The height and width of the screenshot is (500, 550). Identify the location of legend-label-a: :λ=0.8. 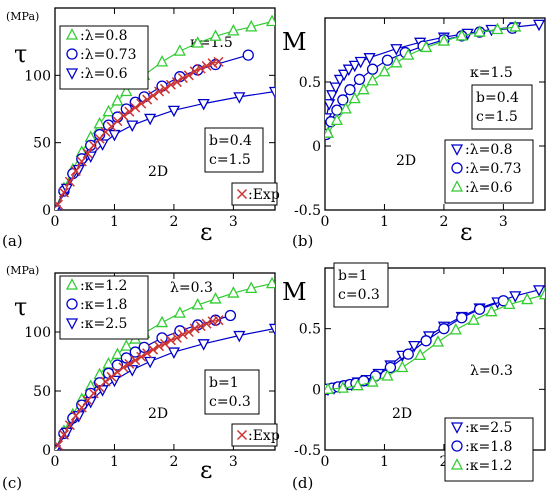
(104, 36).